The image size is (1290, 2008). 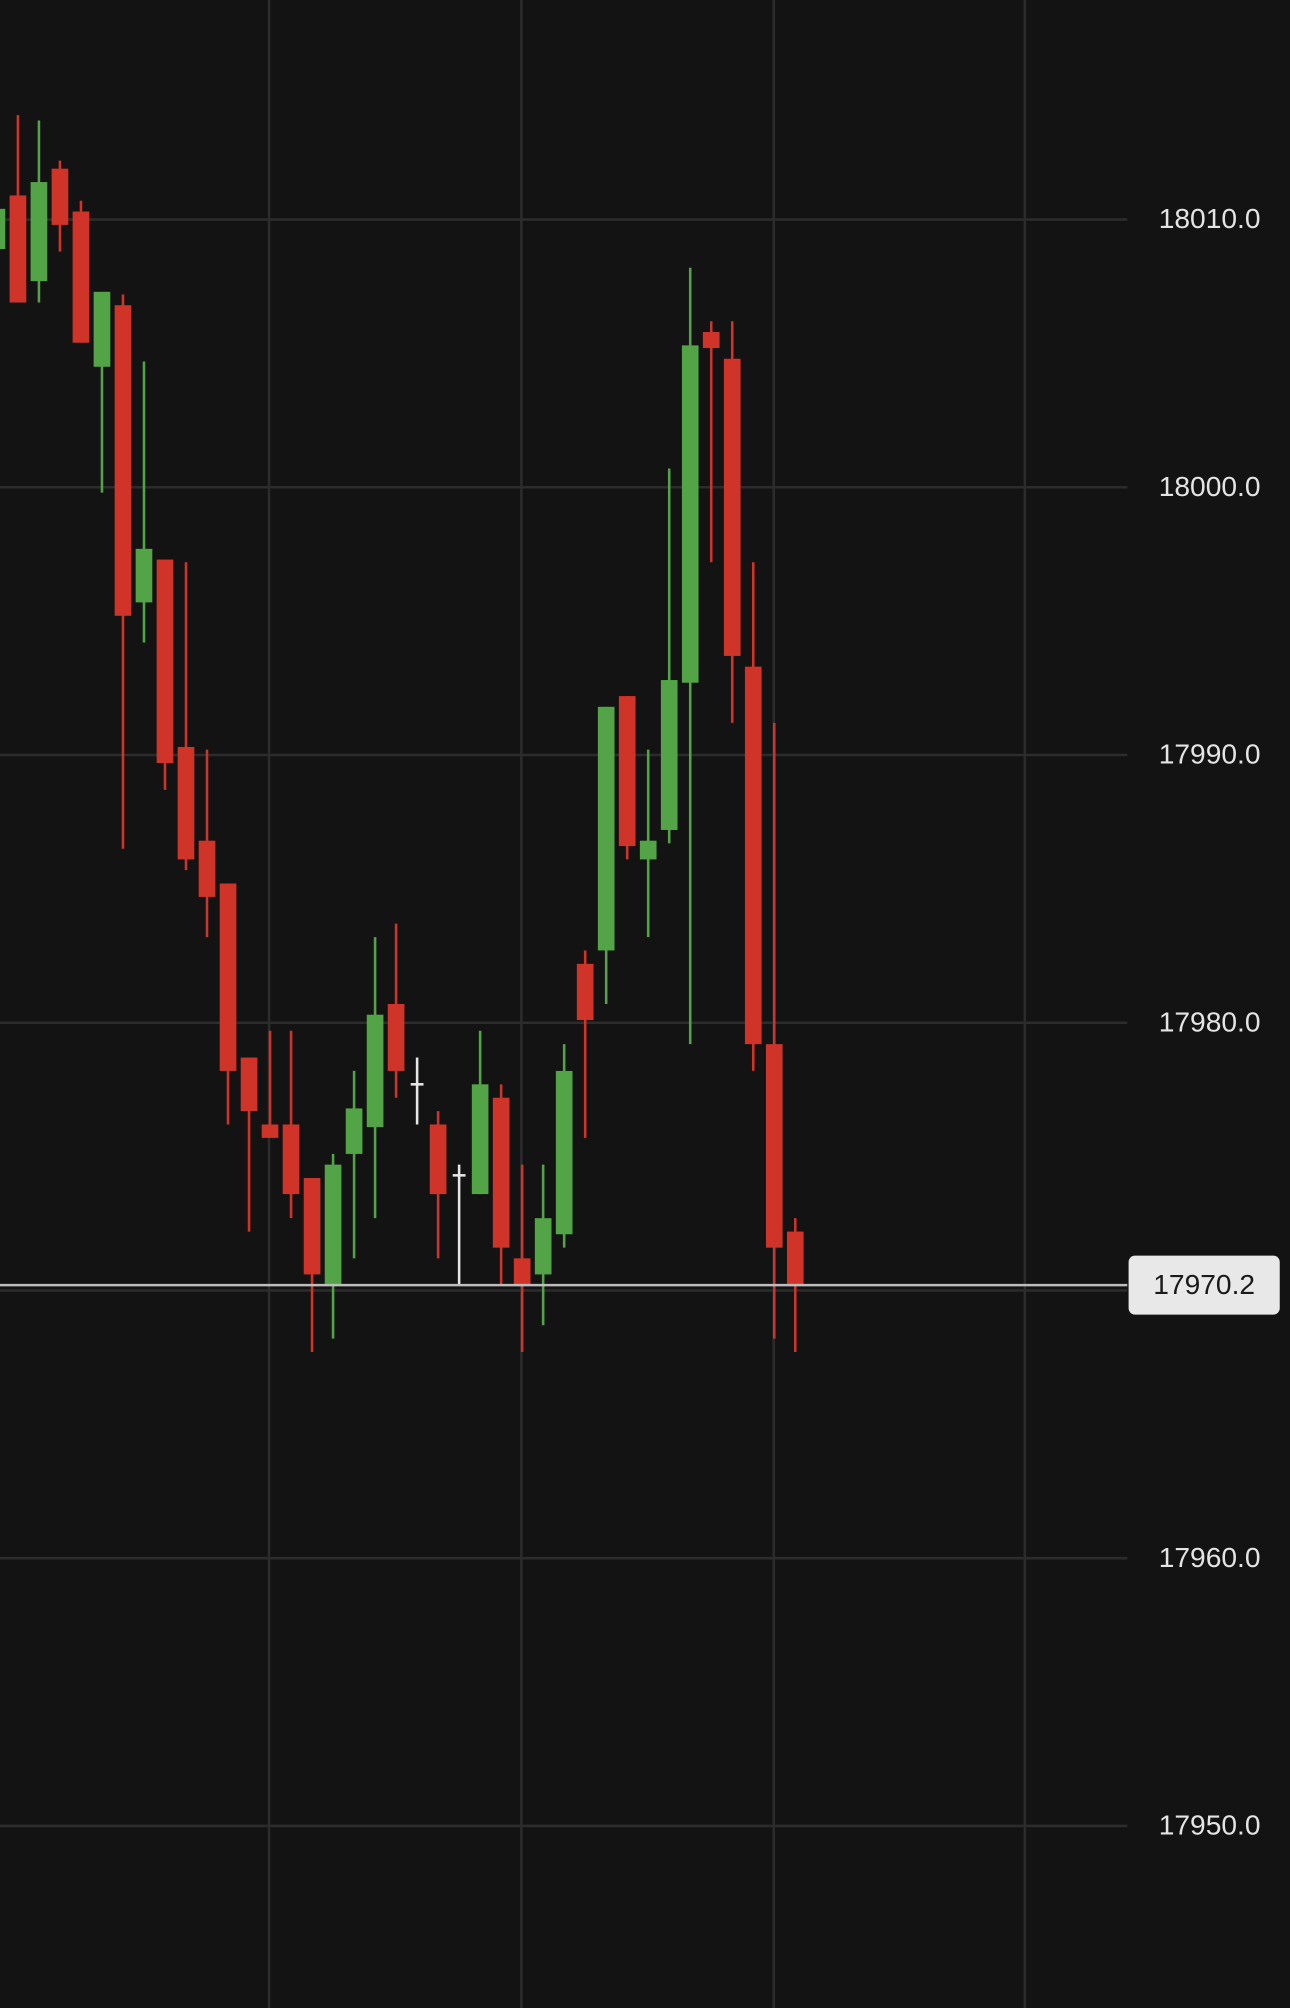 I want to click on last-price-label: 17970.2, so click(x=1204, y=1284).